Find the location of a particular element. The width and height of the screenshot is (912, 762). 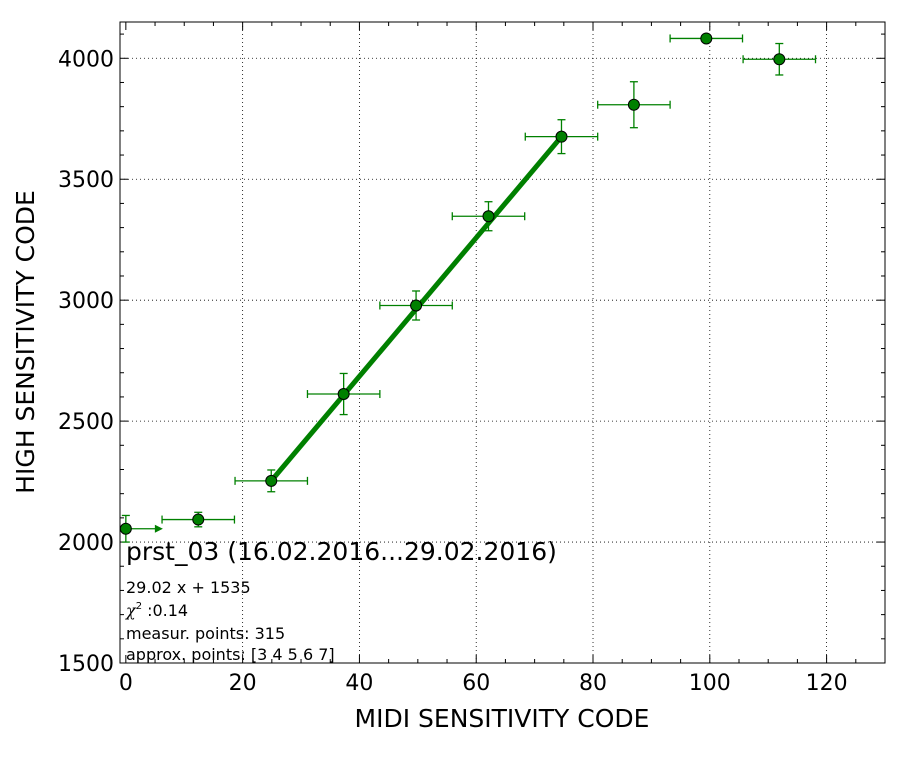

x-error-arrow is located at coordinates (158, 528).